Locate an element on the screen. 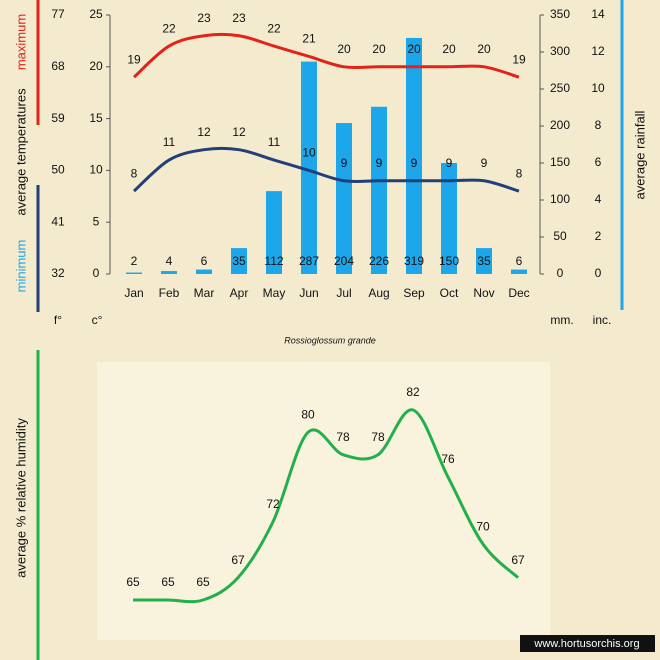 The width and height of the screenshot is (660, 660). rain-value: 226 is located at coordinates (379, 261).